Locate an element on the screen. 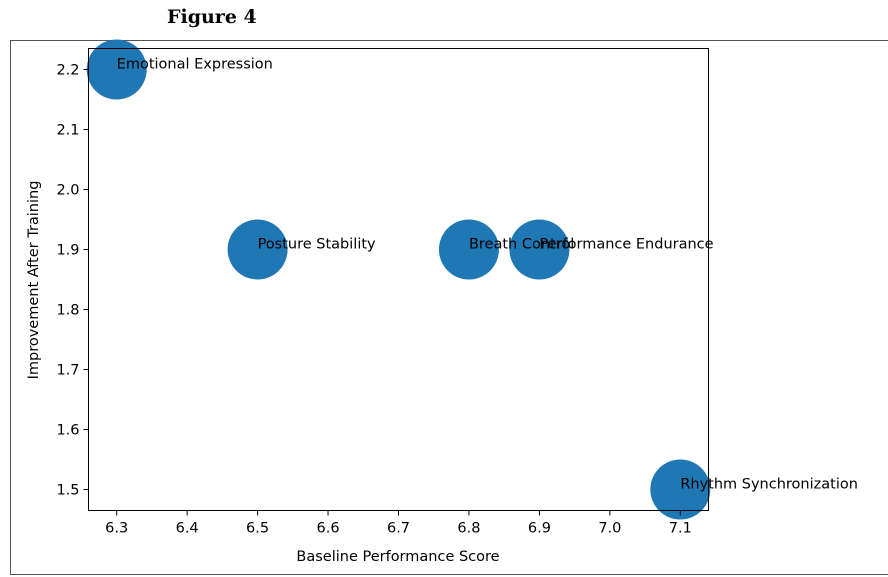  x-tick-label: 6.3 is located at coordinates (116, 529).